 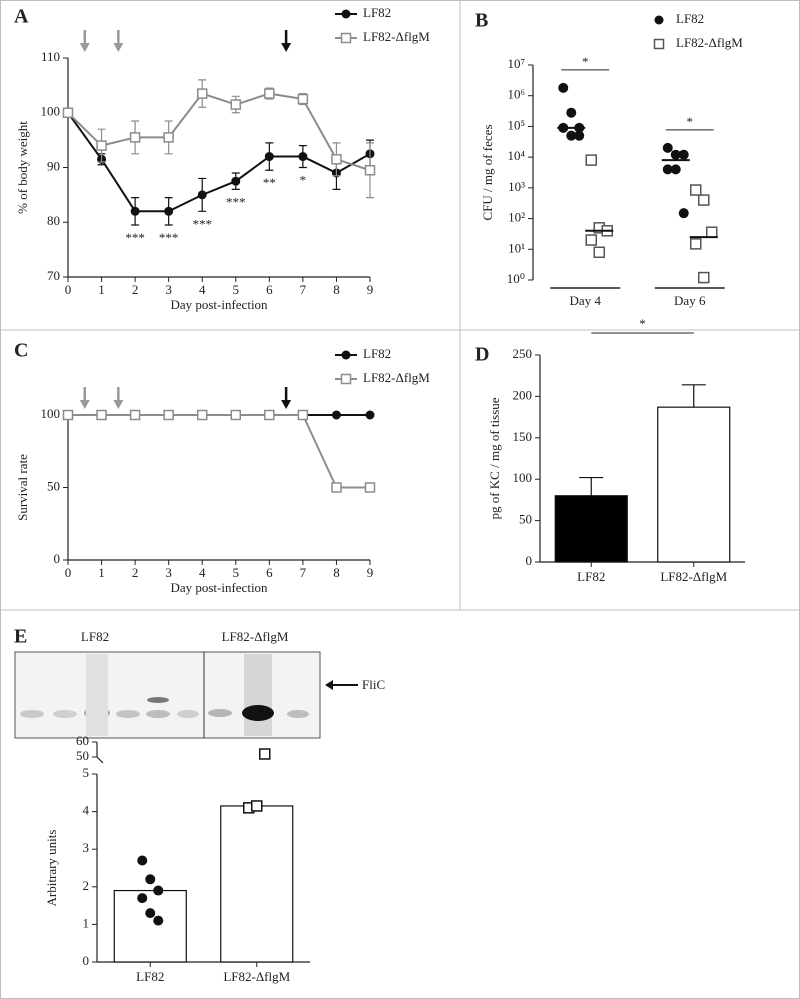 What do you see at coordinates (135, 289) in the screenshot?
I see `x-tick-label: 2` at bounding box center [135, 289].